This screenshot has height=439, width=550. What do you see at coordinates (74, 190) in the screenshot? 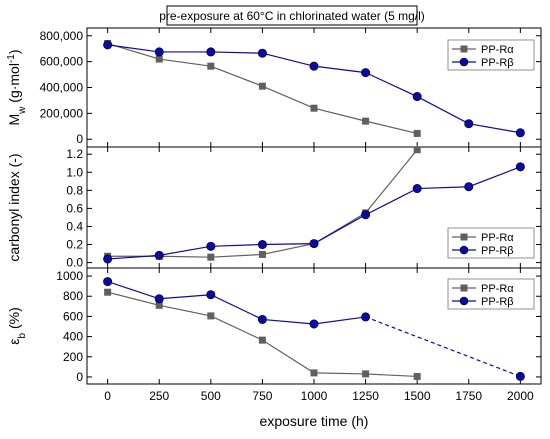
I see `y-tick-label: 0.8` at bounding box center [74, 190].